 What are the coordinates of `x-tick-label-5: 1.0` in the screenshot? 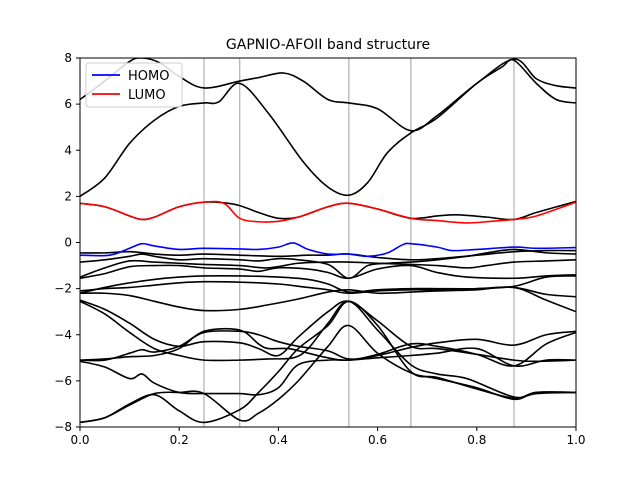 It's located at (575, 440).